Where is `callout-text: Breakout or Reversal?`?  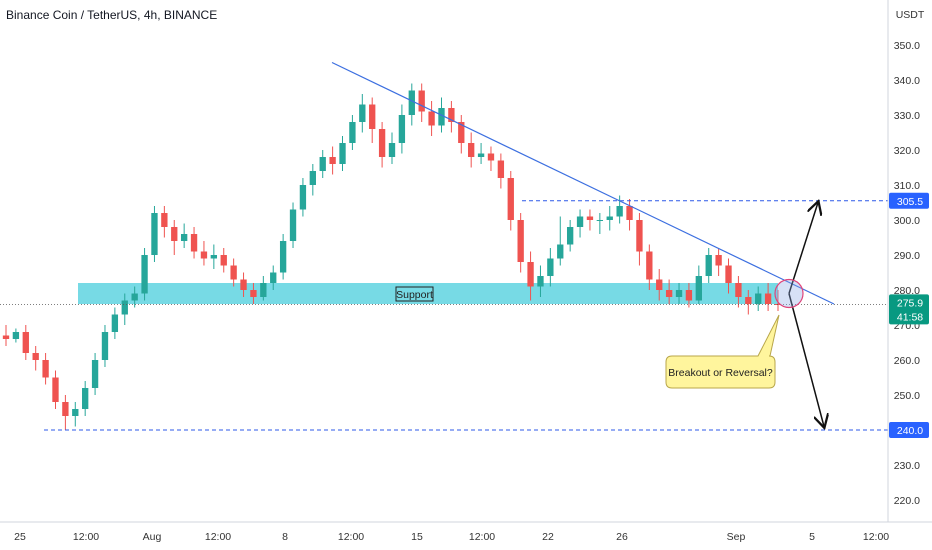
callout-text: Breakout or Reversal? is located at coordinates (720, 373).